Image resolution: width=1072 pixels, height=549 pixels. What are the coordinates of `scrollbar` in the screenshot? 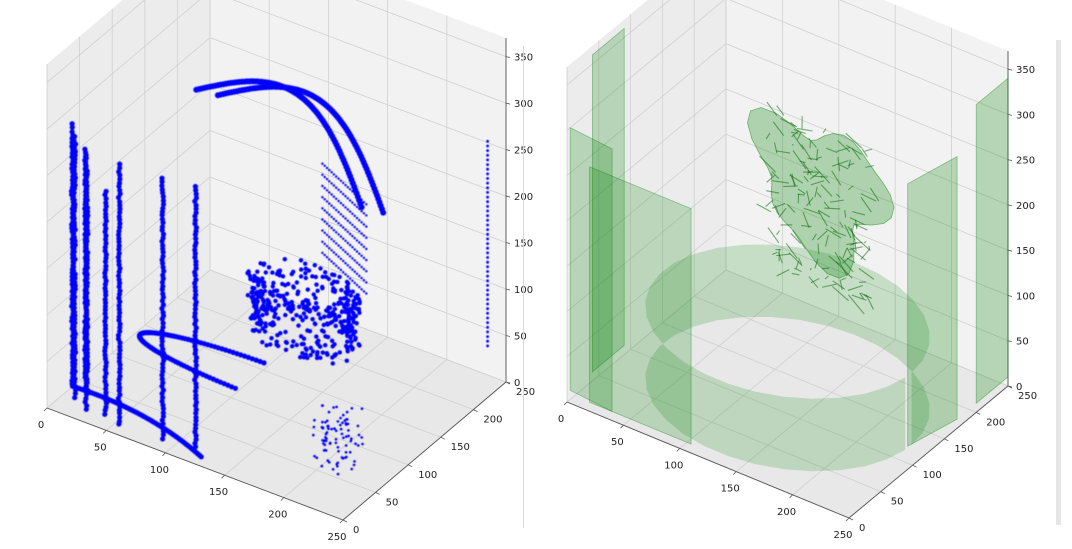 It's located at (1058, 282).